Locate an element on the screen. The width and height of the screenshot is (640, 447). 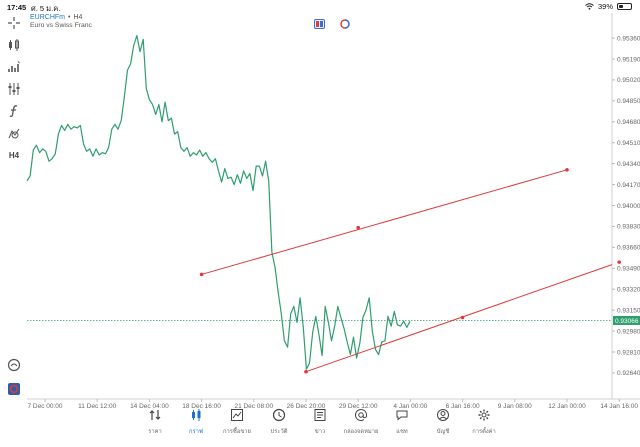
trade-circle-icon is located at coordinates (344, 24).